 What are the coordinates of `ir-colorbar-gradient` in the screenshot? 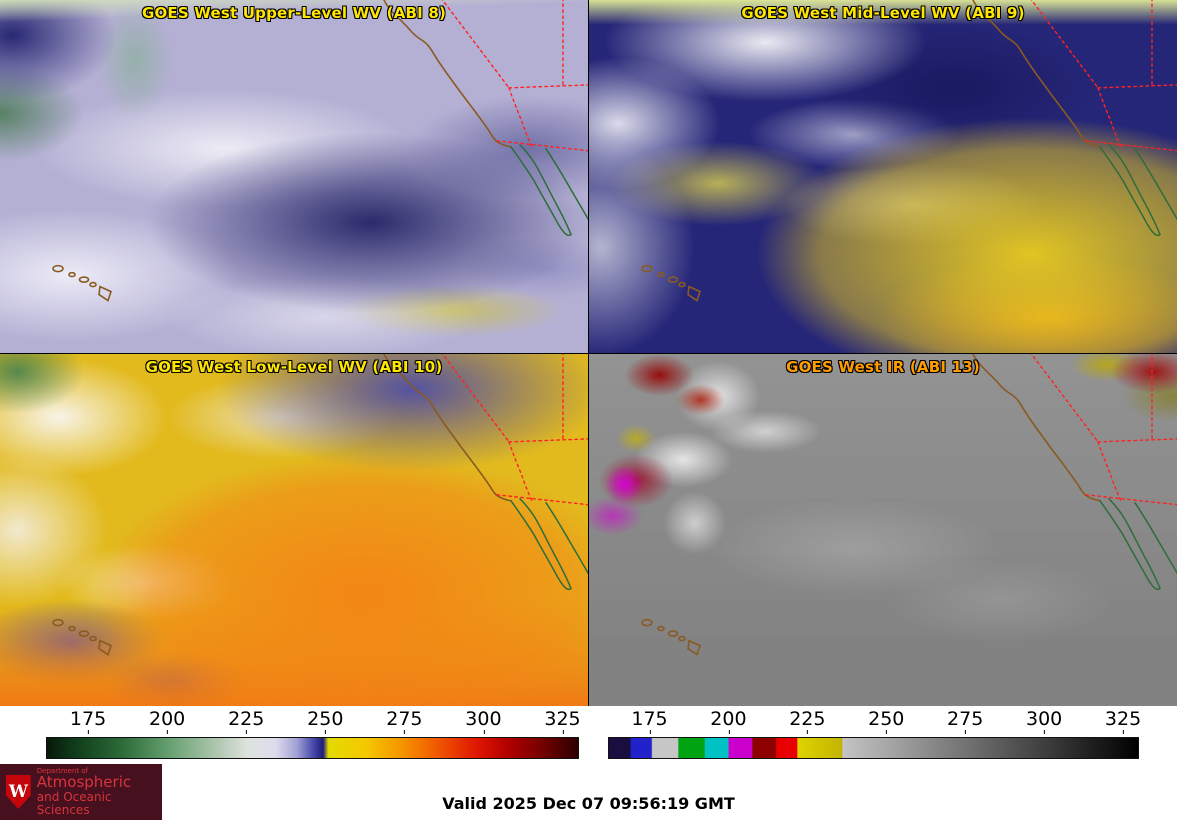 It's located at (873, 748).